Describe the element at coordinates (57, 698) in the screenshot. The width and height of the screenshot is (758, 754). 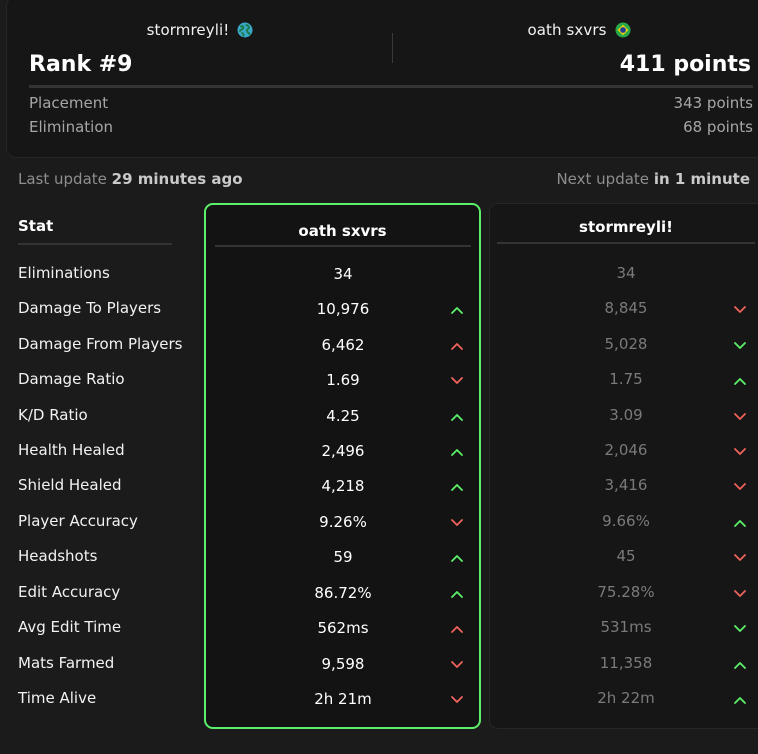
I see `stat-label: Time Alive` at that location.